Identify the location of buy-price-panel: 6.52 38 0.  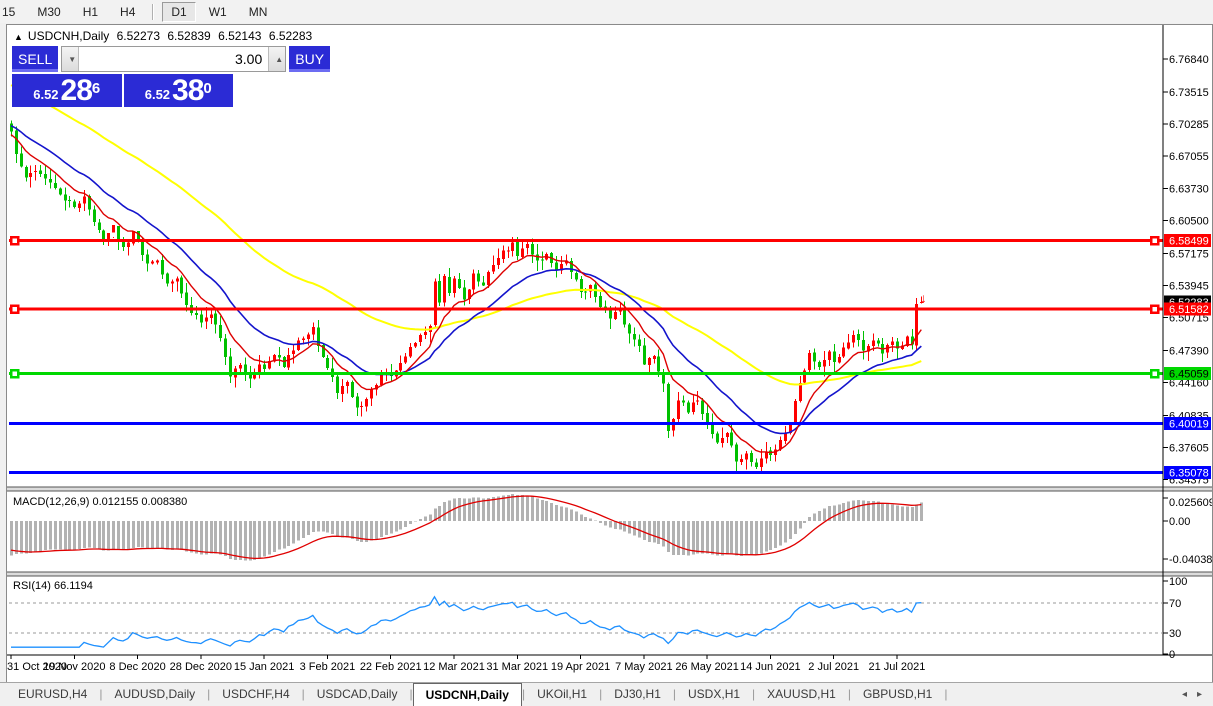
(178, 90).